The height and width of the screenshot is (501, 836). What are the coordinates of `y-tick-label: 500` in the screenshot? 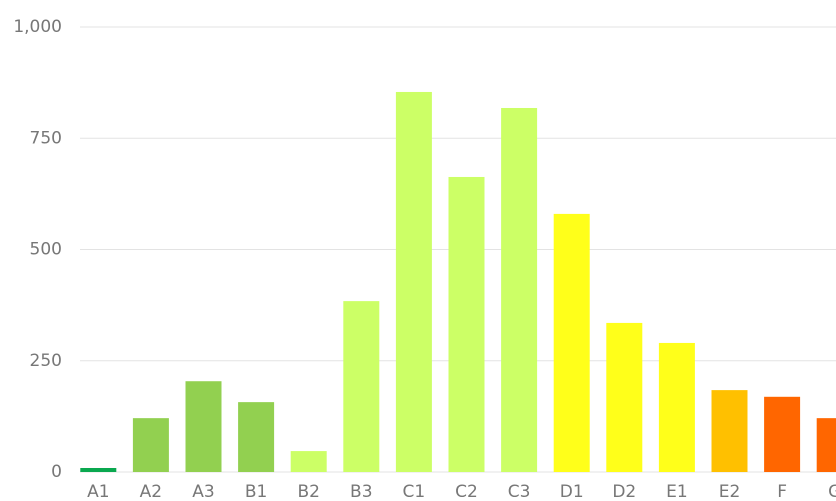 It's located at (46, 250).